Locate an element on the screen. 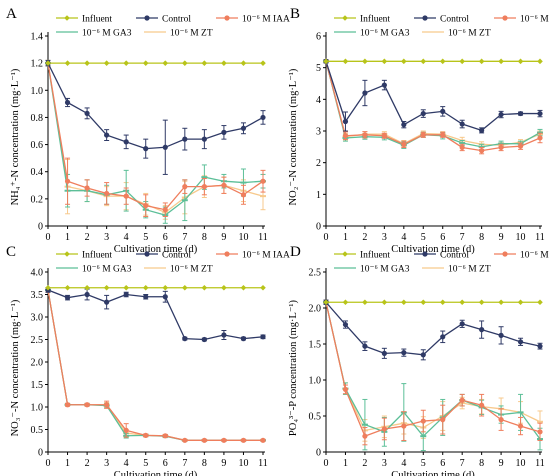 This screenshot has width=550, height=476. legend-item-zt: 10⁻⁶ M ZT is located at coordinates (178, 270).